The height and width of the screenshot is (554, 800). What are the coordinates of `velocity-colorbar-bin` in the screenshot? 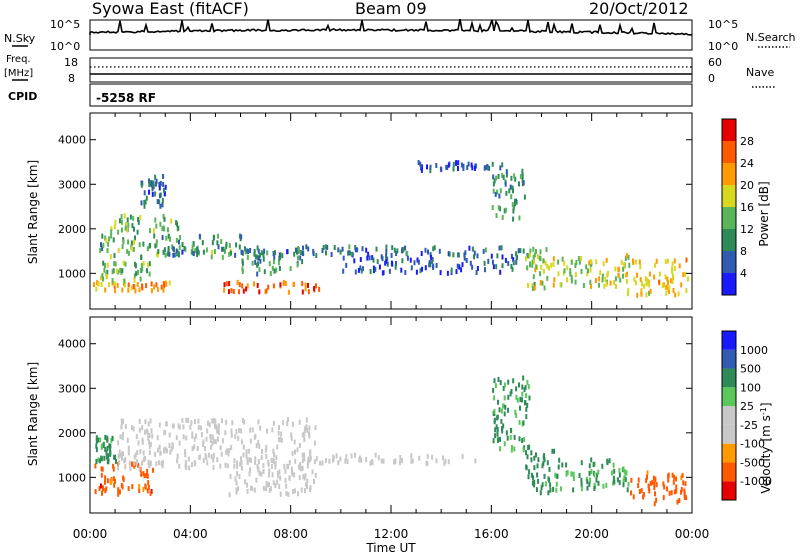 It's located at (729, 472).